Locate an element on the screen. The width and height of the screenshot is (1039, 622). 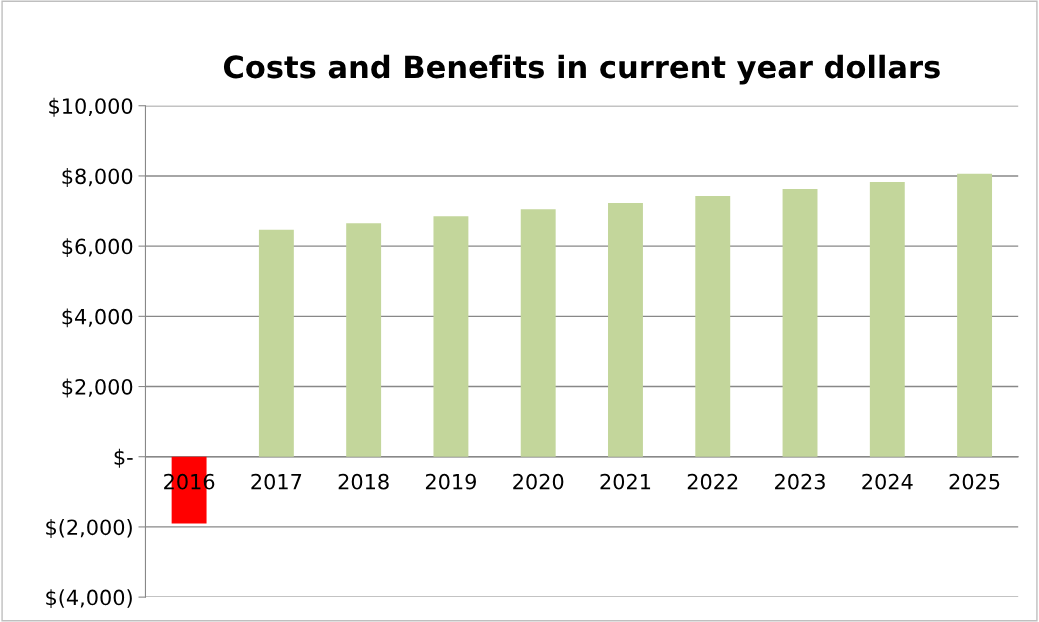
y-tick-label: $(4,000) is located at coordinates (89, 599).